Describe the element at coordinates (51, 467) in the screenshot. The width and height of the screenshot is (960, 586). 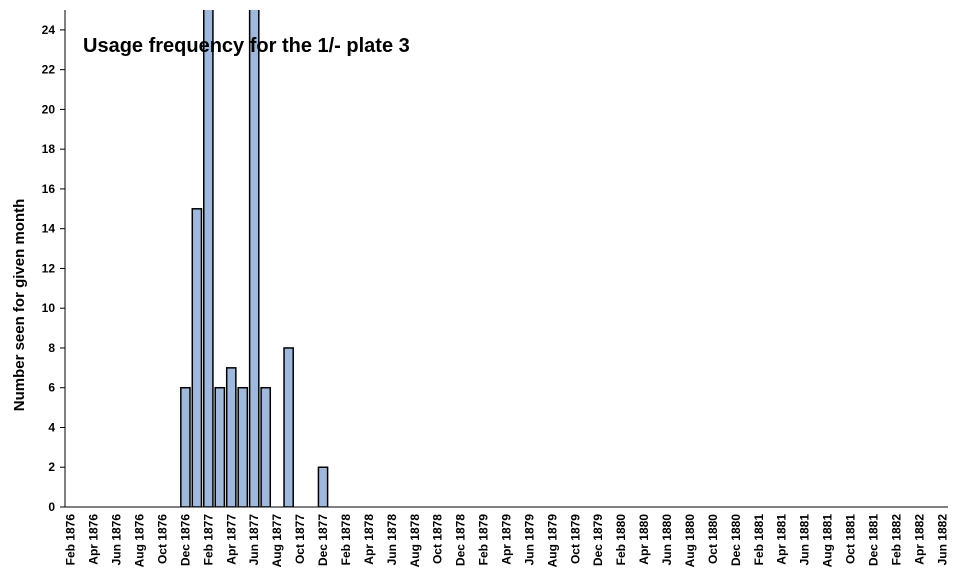
I see `y-tick-label: 2` at that location.